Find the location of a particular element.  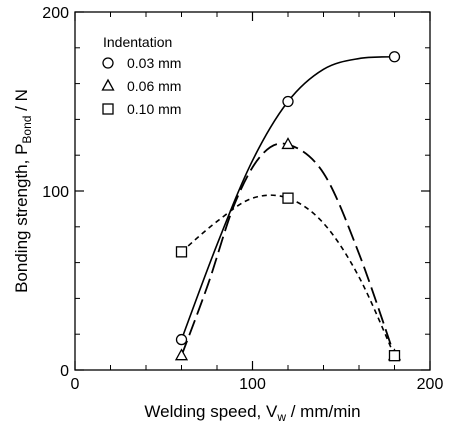

legend-title: Indentation is located at coordinates (137, 42).